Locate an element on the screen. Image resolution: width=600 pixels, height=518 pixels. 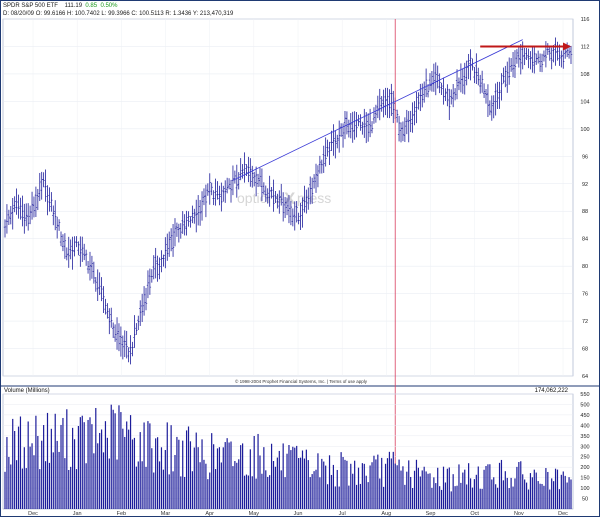
price-tick-label: 88 is located at coordinates (585, 212).